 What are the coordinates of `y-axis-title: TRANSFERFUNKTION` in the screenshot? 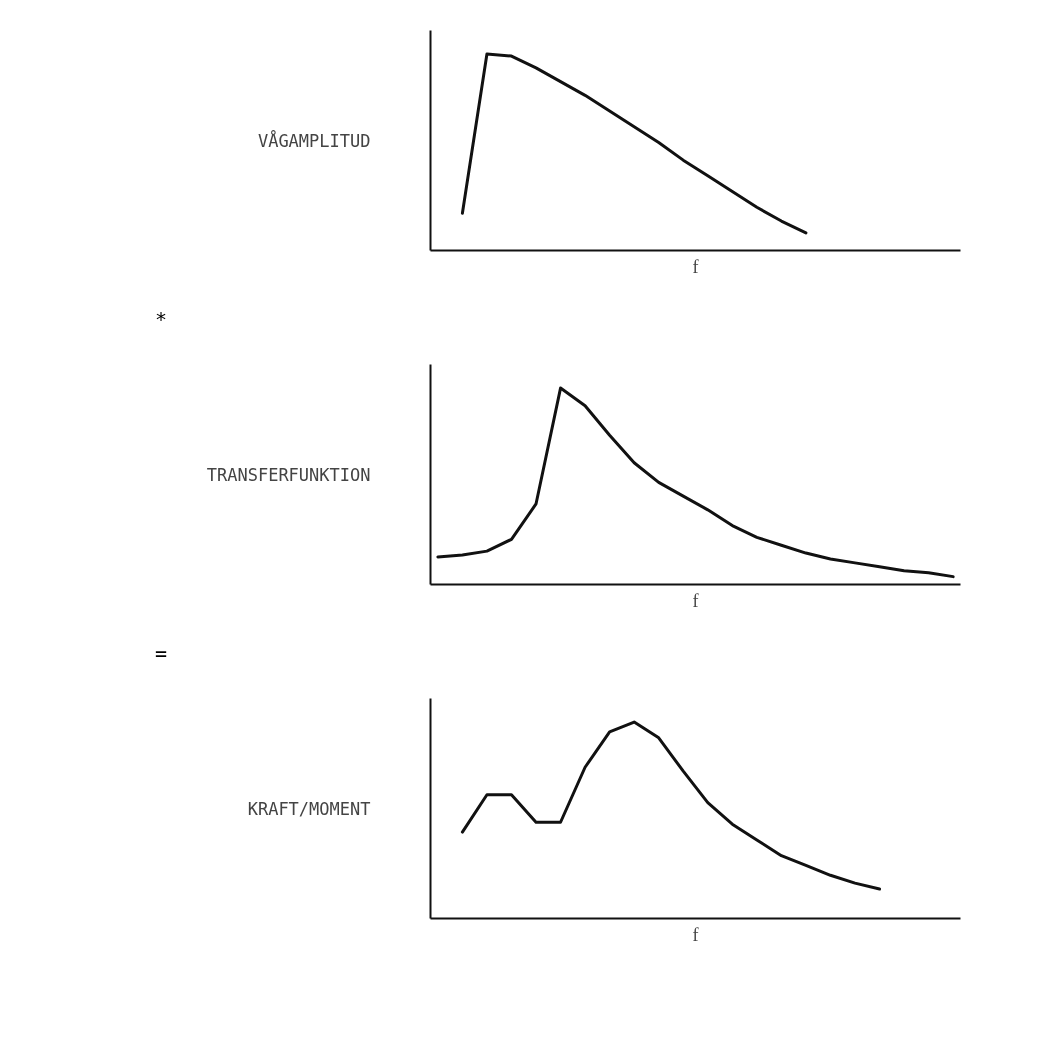 It's located at (288, 474).